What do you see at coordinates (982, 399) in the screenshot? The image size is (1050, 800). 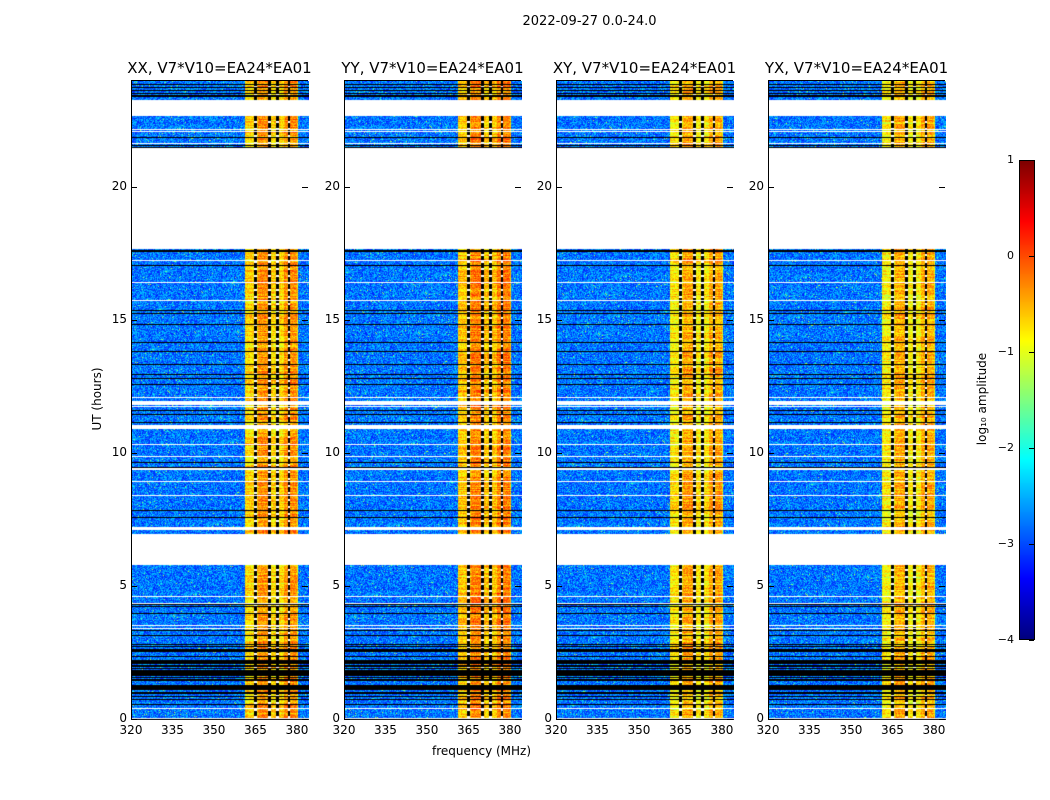 I see `colorbar-label: log₁₀ amplitude` at bounding box center [982, 399].